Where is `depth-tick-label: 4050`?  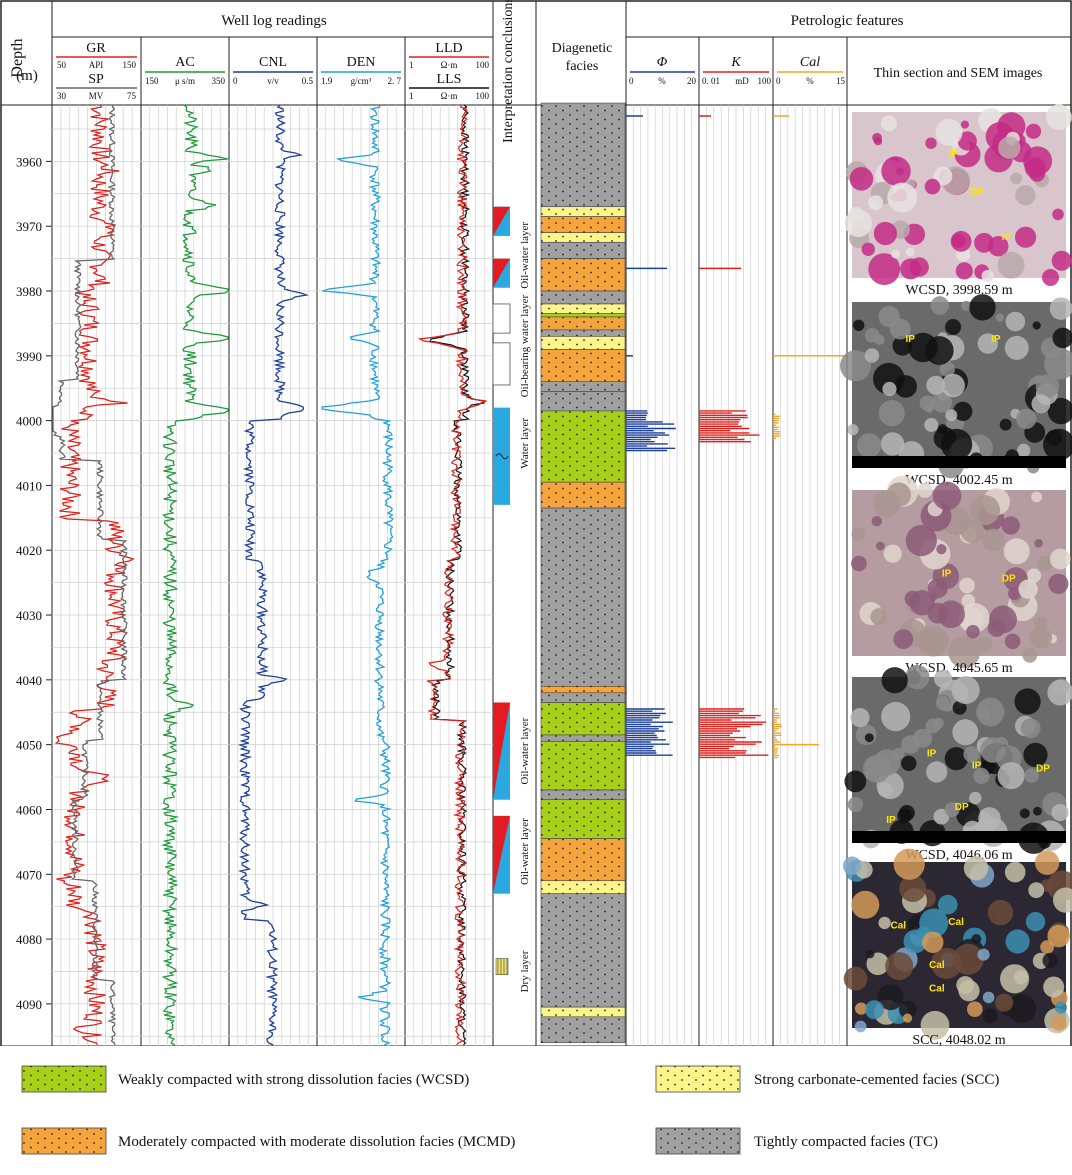
depth-tick-label: 4050 is located at coordinates (29, 745).